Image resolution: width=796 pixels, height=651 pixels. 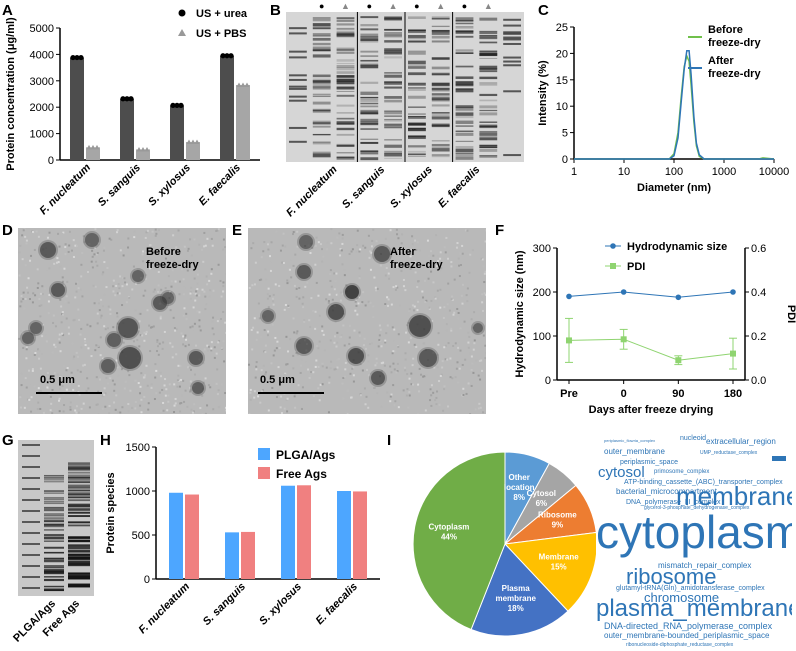 What do you see at coordinates (275, 10) in the screenshot?
I see `panel-label-b: B` at bounding box center [275, 10].